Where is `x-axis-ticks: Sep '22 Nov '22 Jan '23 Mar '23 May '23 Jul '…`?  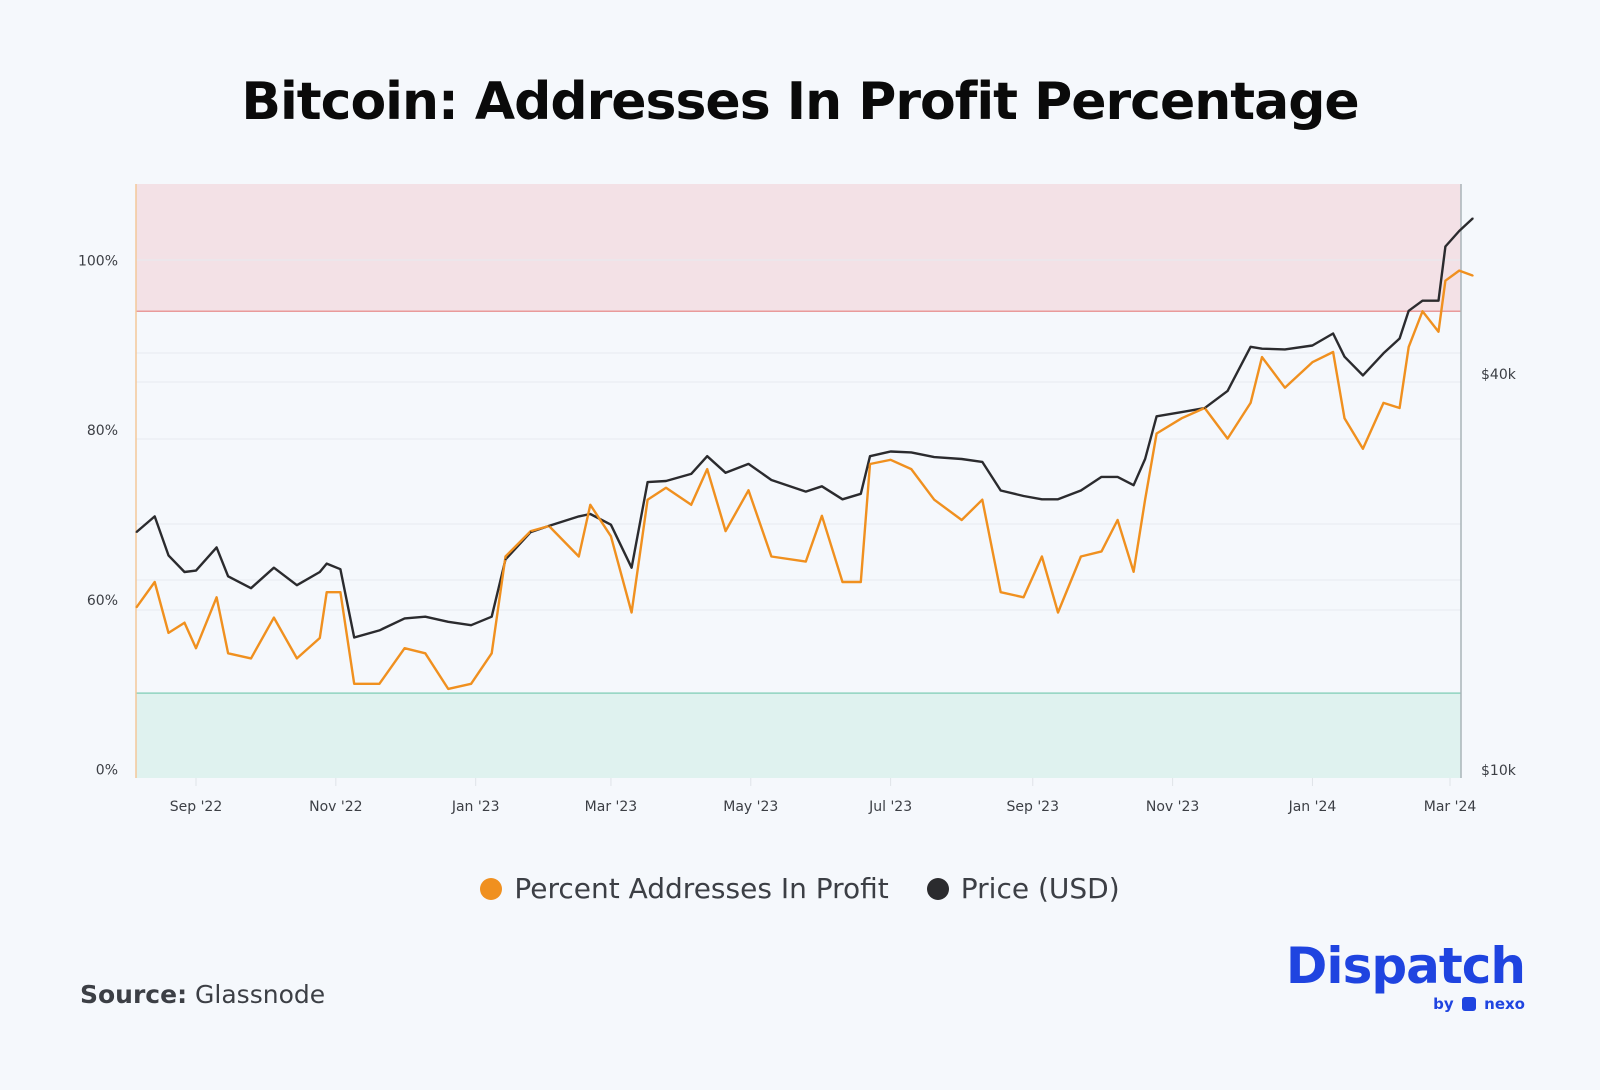 x-axis-ticks: Sep '22 Nov '22 Jan '23 Mar '23 May '23 Jul '… is located at coordinates (823, 796).